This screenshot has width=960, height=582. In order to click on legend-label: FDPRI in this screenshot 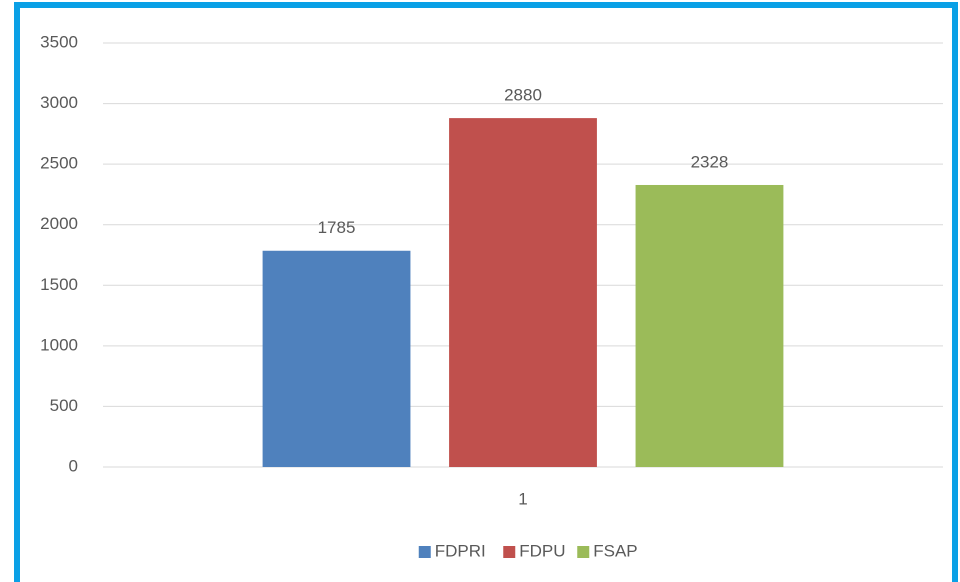, I will do `click(460, 550)`.